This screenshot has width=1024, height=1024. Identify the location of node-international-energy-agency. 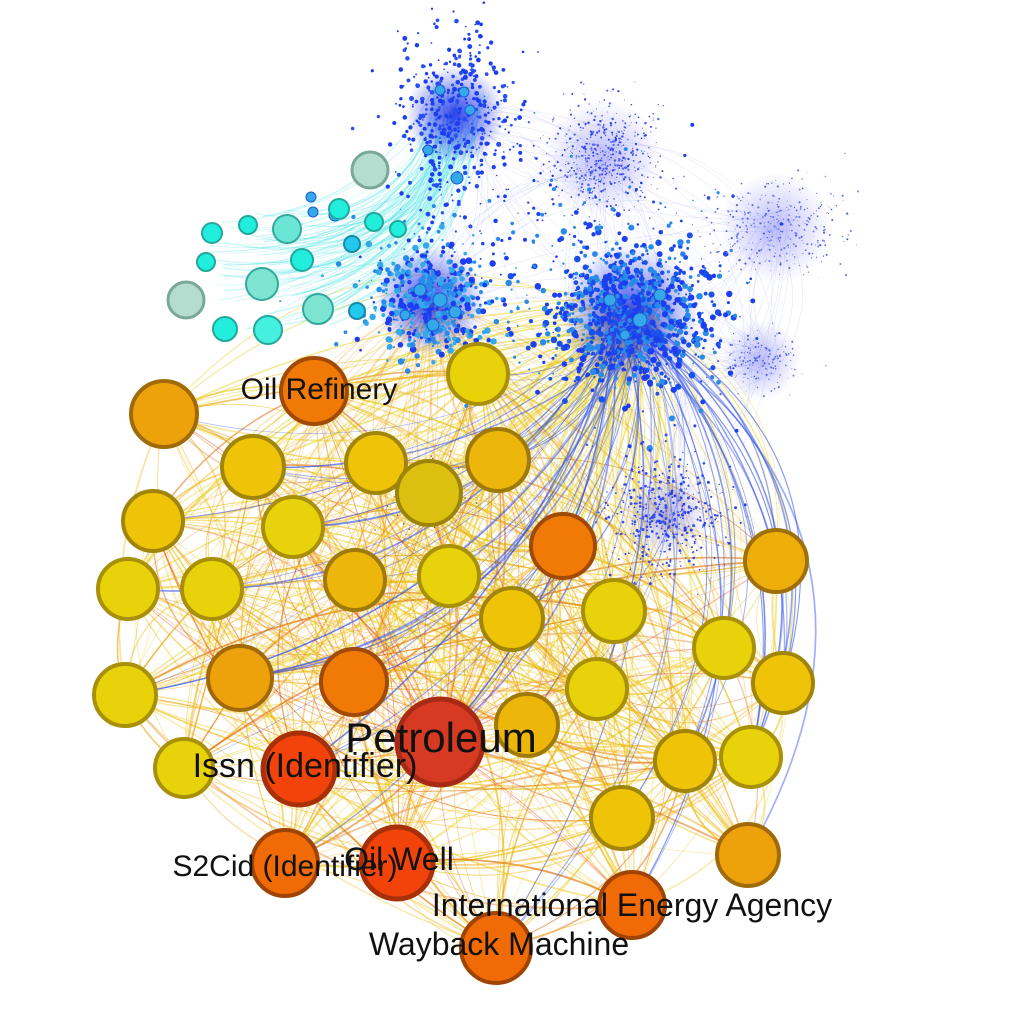
(632, 905).